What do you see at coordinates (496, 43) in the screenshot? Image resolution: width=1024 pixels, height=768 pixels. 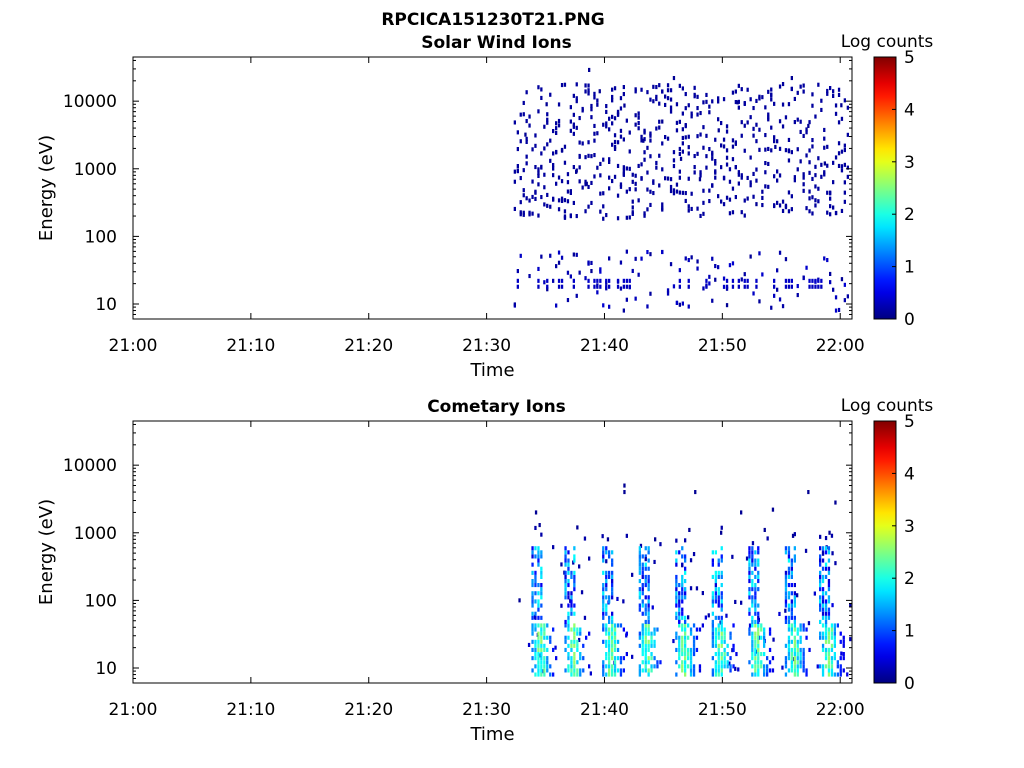 I see `panel-title: Solar Wind Ions` at bounding box center [496, 43].